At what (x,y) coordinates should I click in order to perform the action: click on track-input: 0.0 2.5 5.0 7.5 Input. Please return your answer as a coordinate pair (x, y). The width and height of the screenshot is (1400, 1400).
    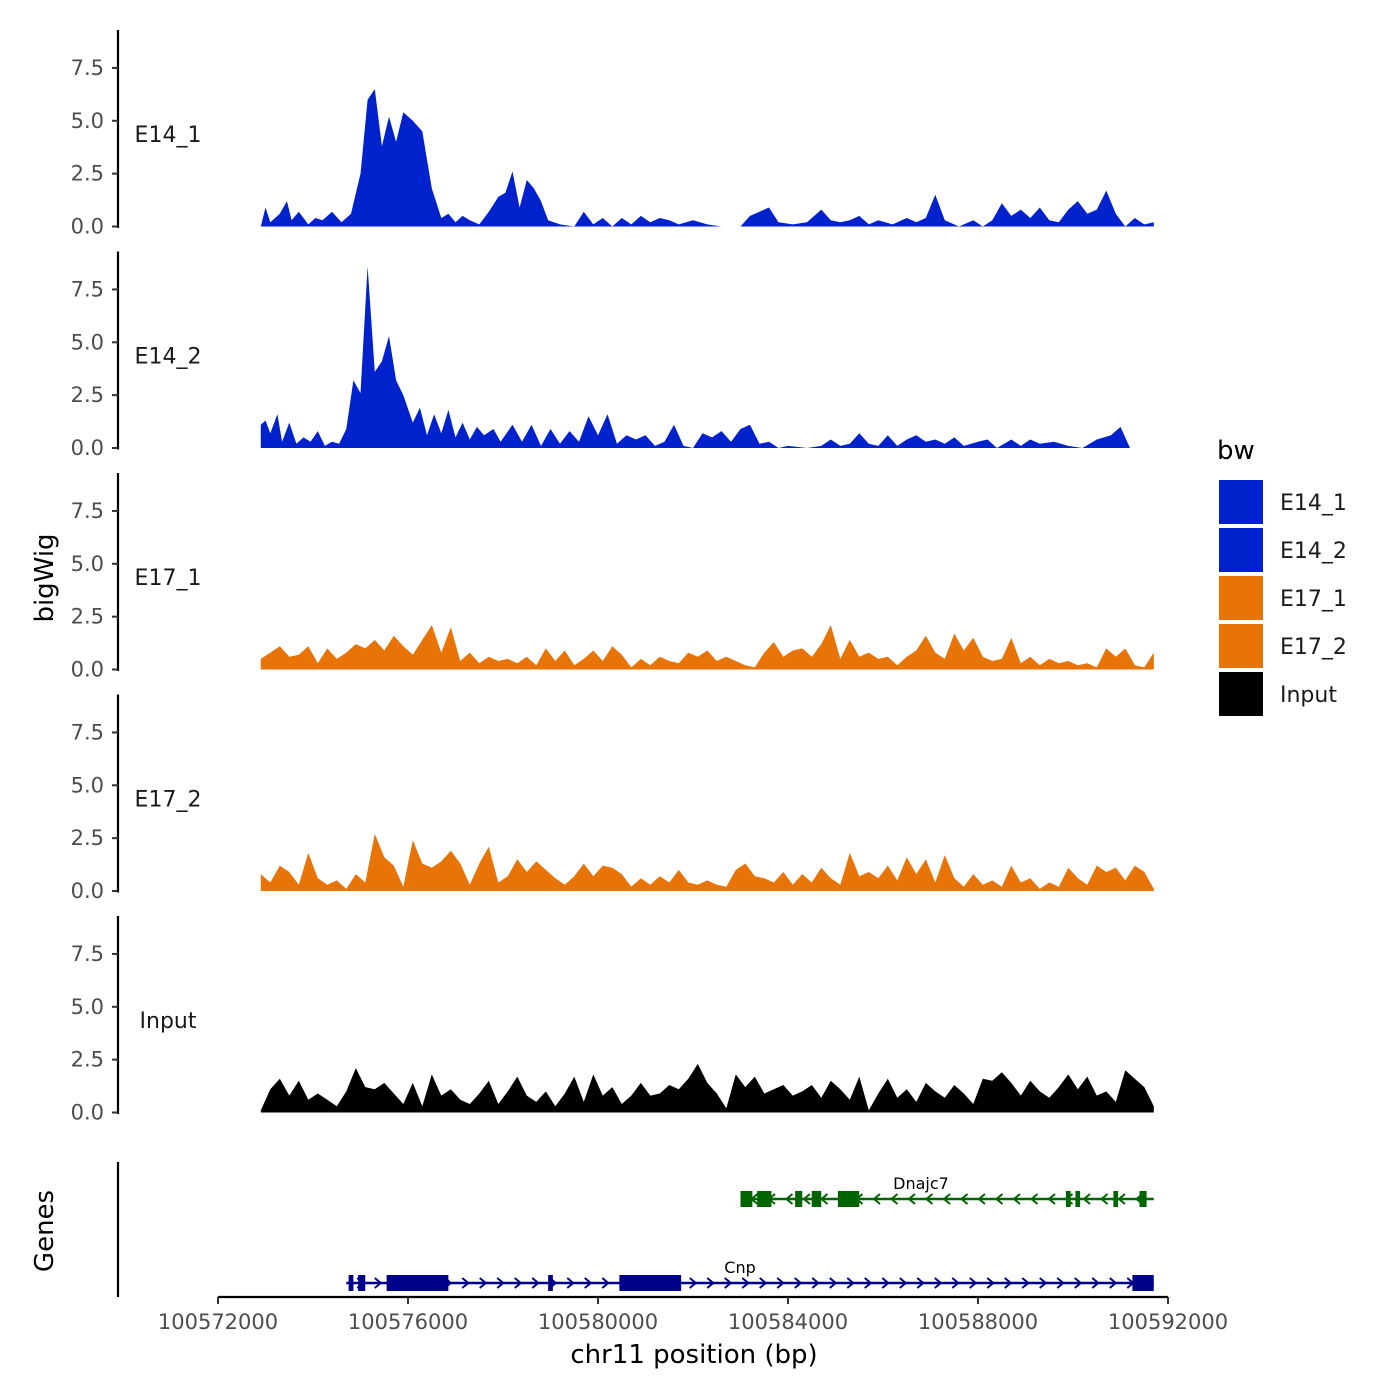
    Looking at the image, I should click on (612, 1020).